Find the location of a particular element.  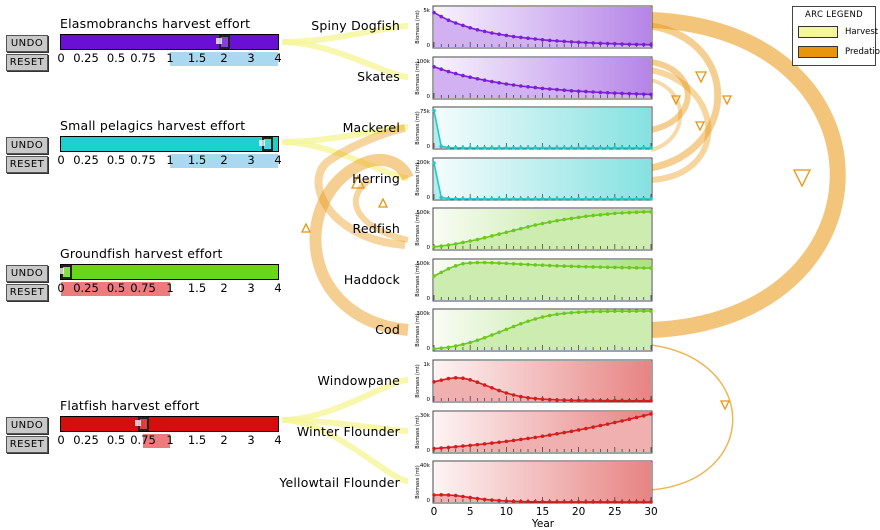

species-label: Windowpane is located at coordinates (358, 380).